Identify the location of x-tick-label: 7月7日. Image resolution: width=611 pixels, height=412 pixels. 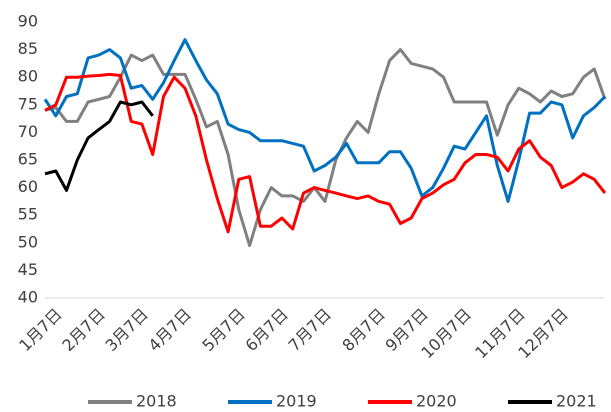
(310, 330).